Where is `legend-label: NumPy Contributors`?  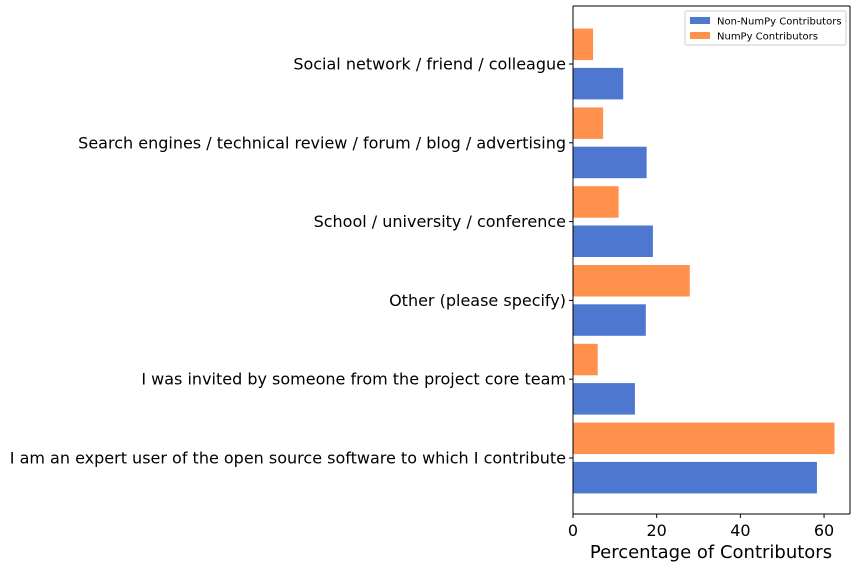
legend-label: NumPy Contributors is located at coordinates (767, 37).